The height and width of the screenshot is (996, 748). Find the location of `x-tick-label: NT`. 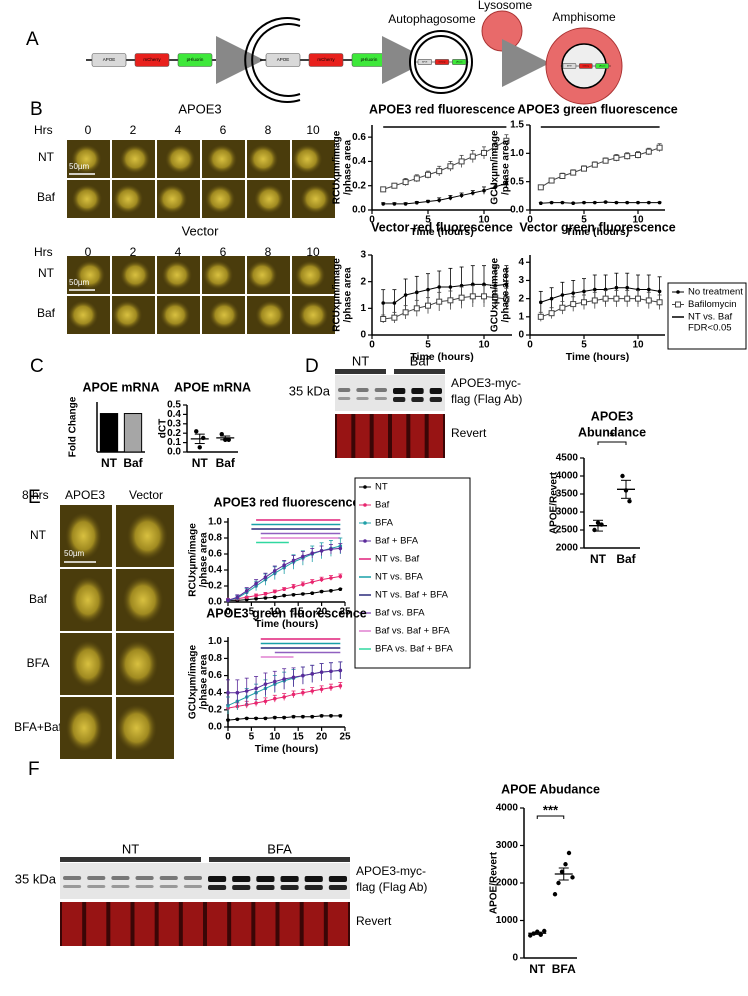

x-tick-label: NT is located at coordinates (537, 969).